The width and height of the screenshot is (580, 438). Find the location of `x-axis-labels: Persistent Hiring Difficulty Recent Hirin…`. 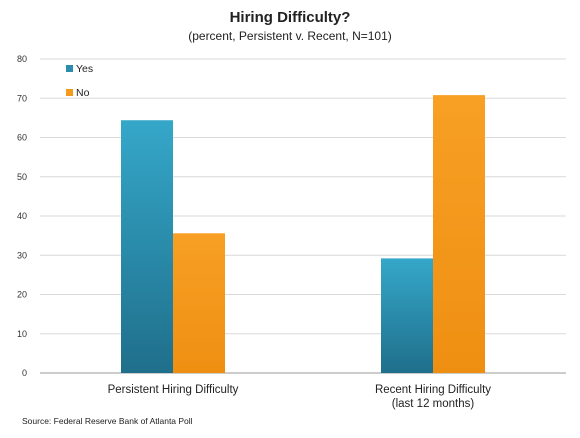

x-axis-labels: Persistent Hiring Difficulty Recent Hirin… is located at coordinates (300, 397).